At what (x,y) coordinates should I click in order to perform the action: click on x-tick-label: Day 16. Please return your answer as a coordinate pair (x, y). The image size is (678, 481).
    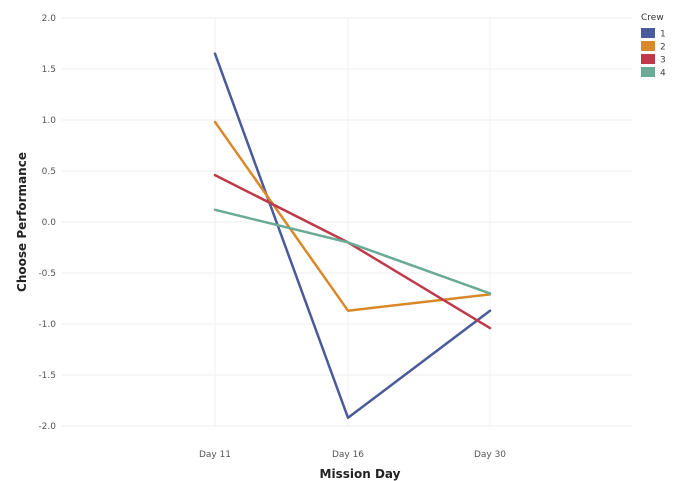
    Looking at the image, I should click on (348, 455).